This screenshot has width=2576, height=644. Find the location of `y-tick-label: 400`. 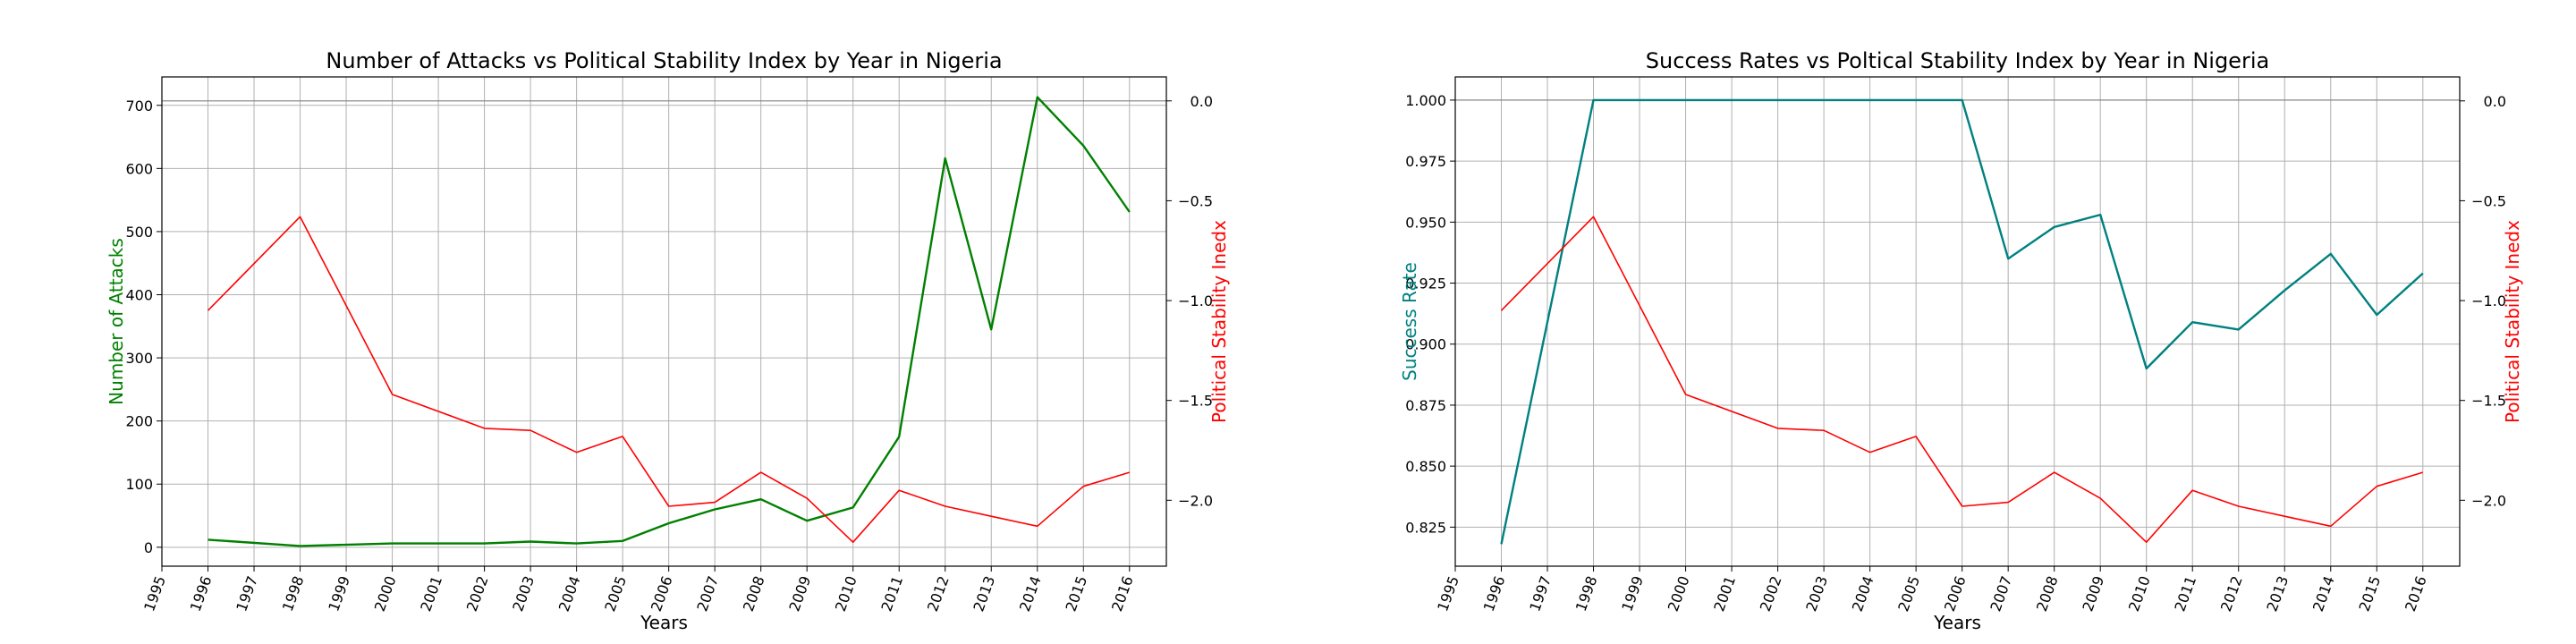

y-tick-label: 400 is located at coordinates (139, 295).